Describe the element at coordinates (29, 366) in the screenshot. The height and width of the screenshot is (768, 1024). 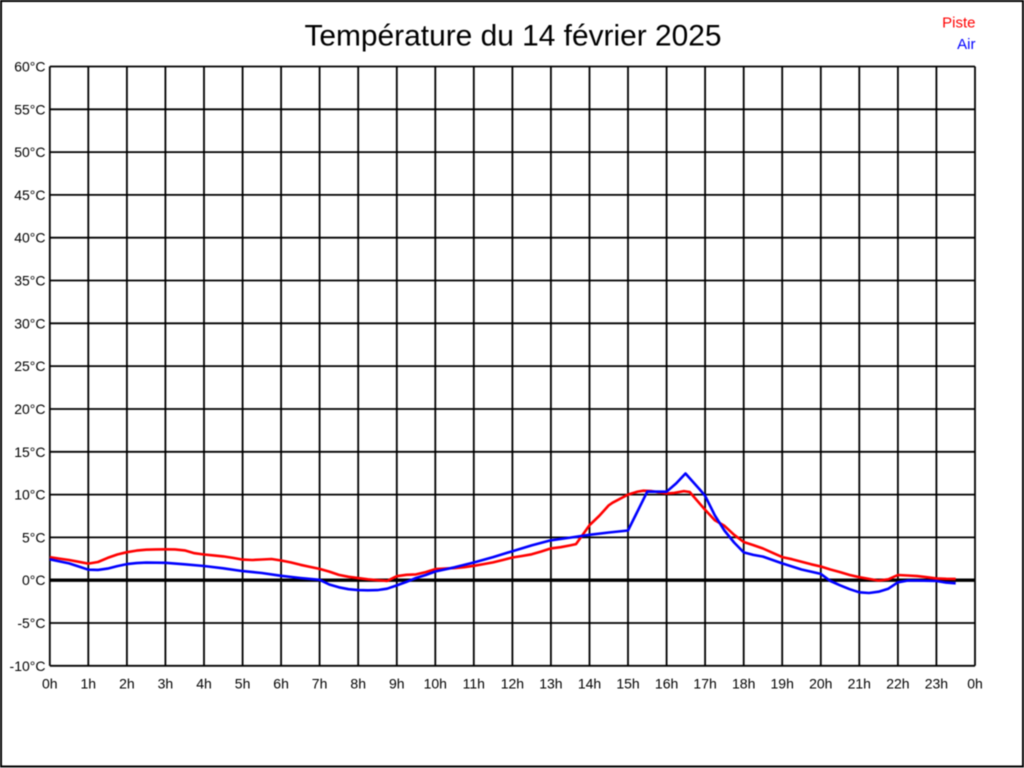
I see `svg-text: 25°C` at that location.